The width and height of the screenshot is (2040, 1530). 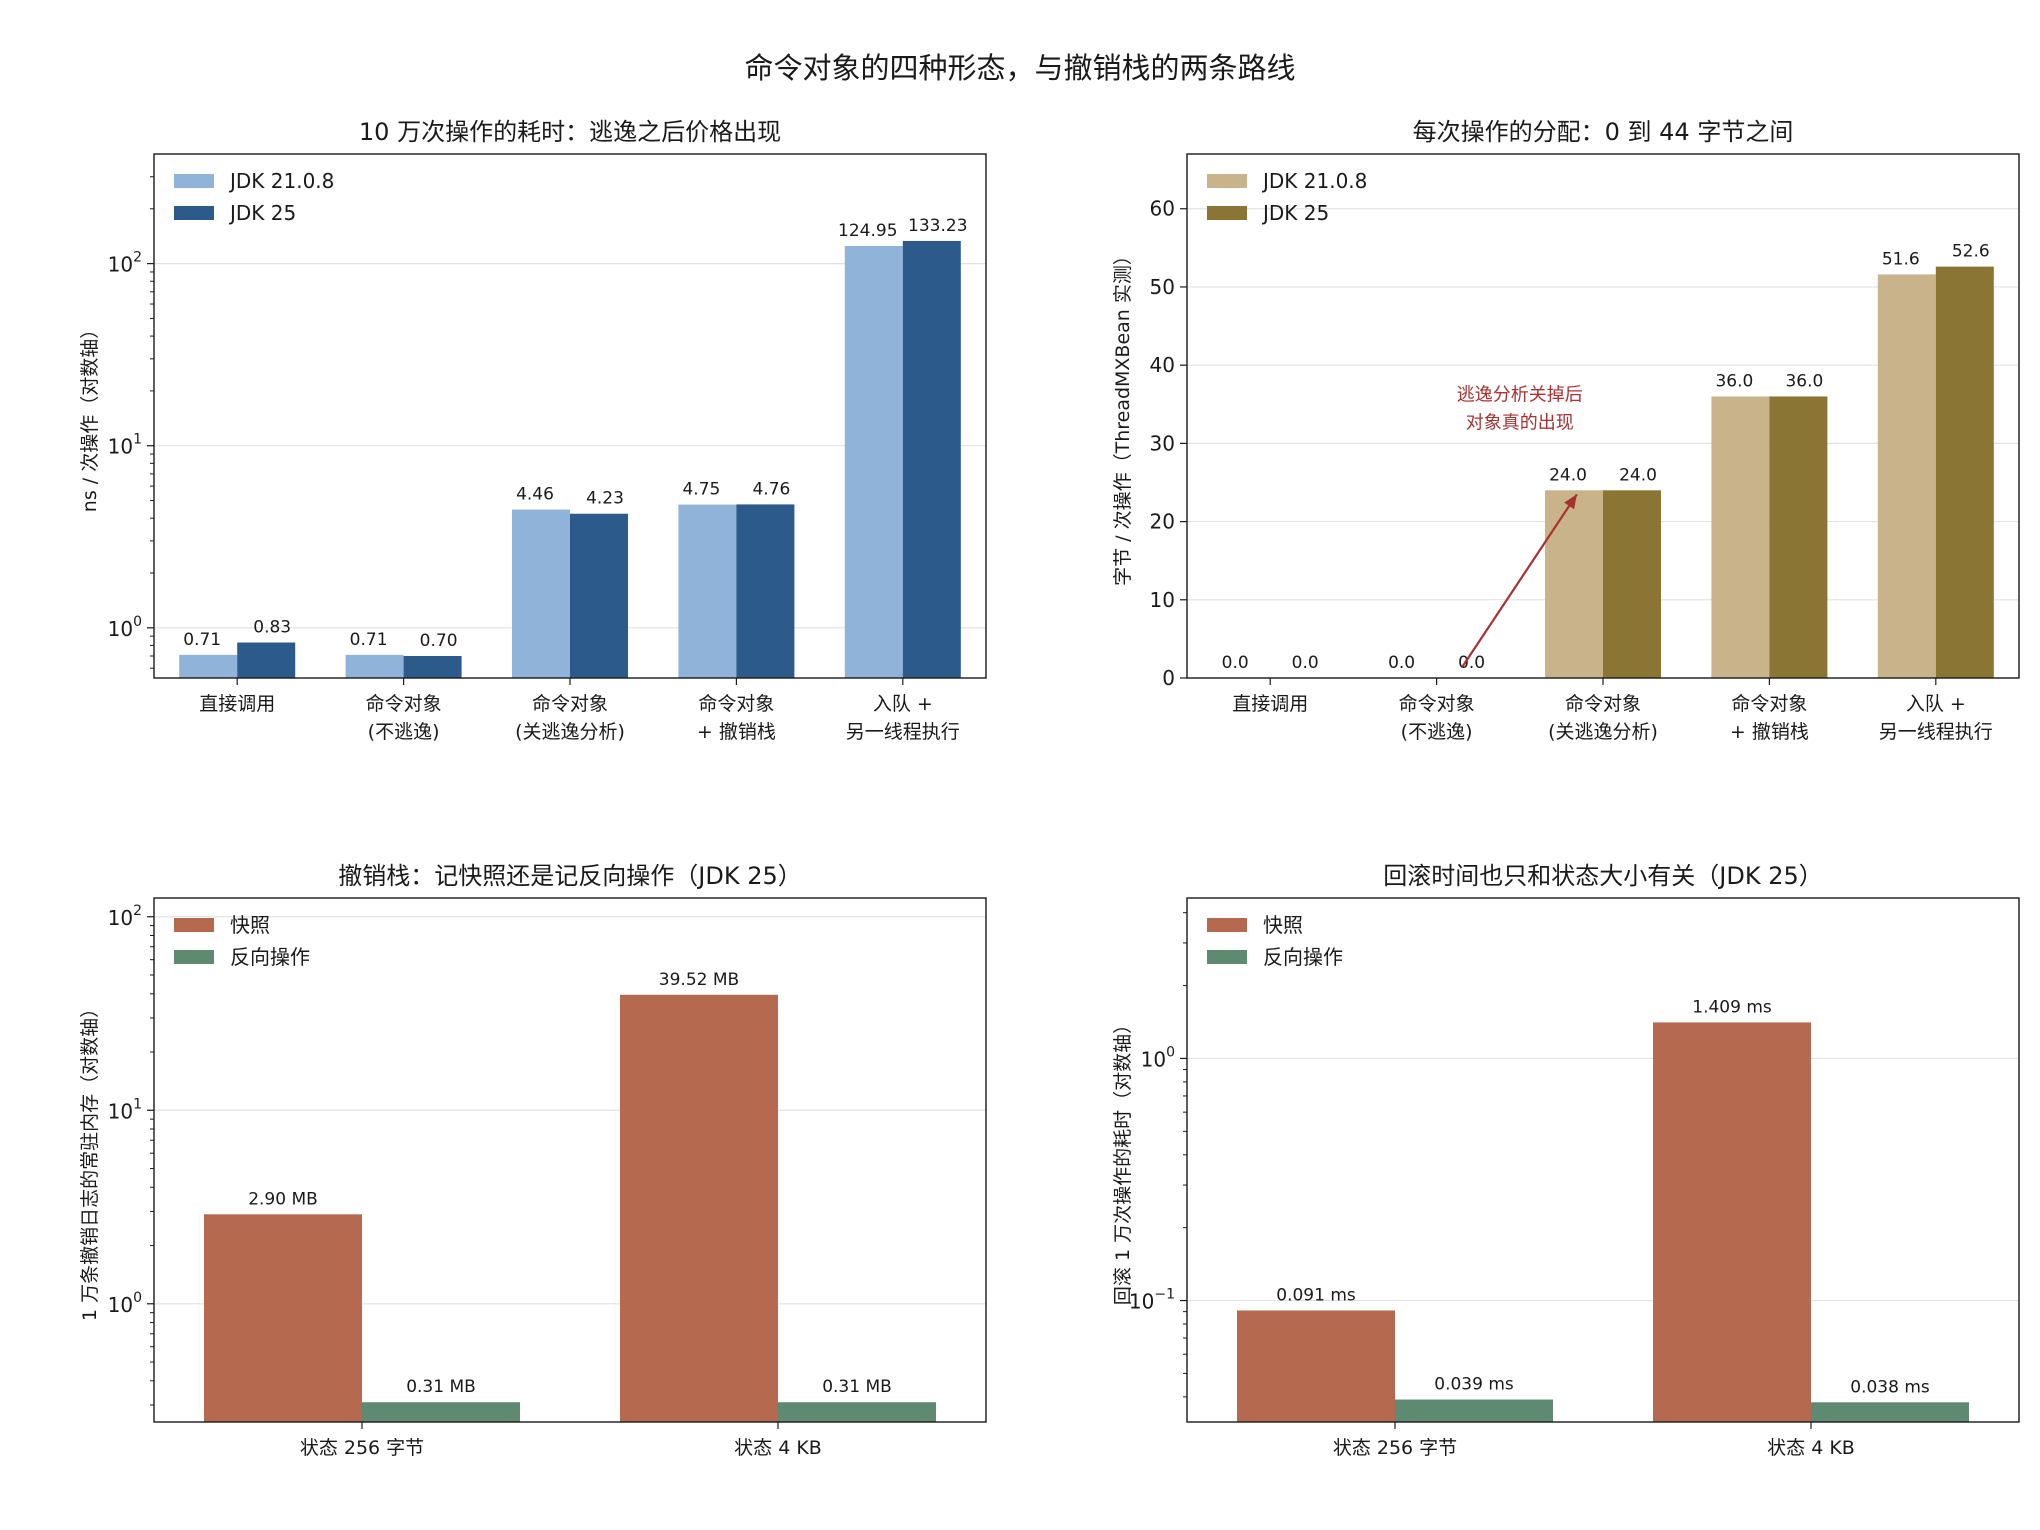 What do you see at coordinates (1162, 522) in the screenshot?
I see `y-tick-label: 20` at bounding box center [1162, 522].